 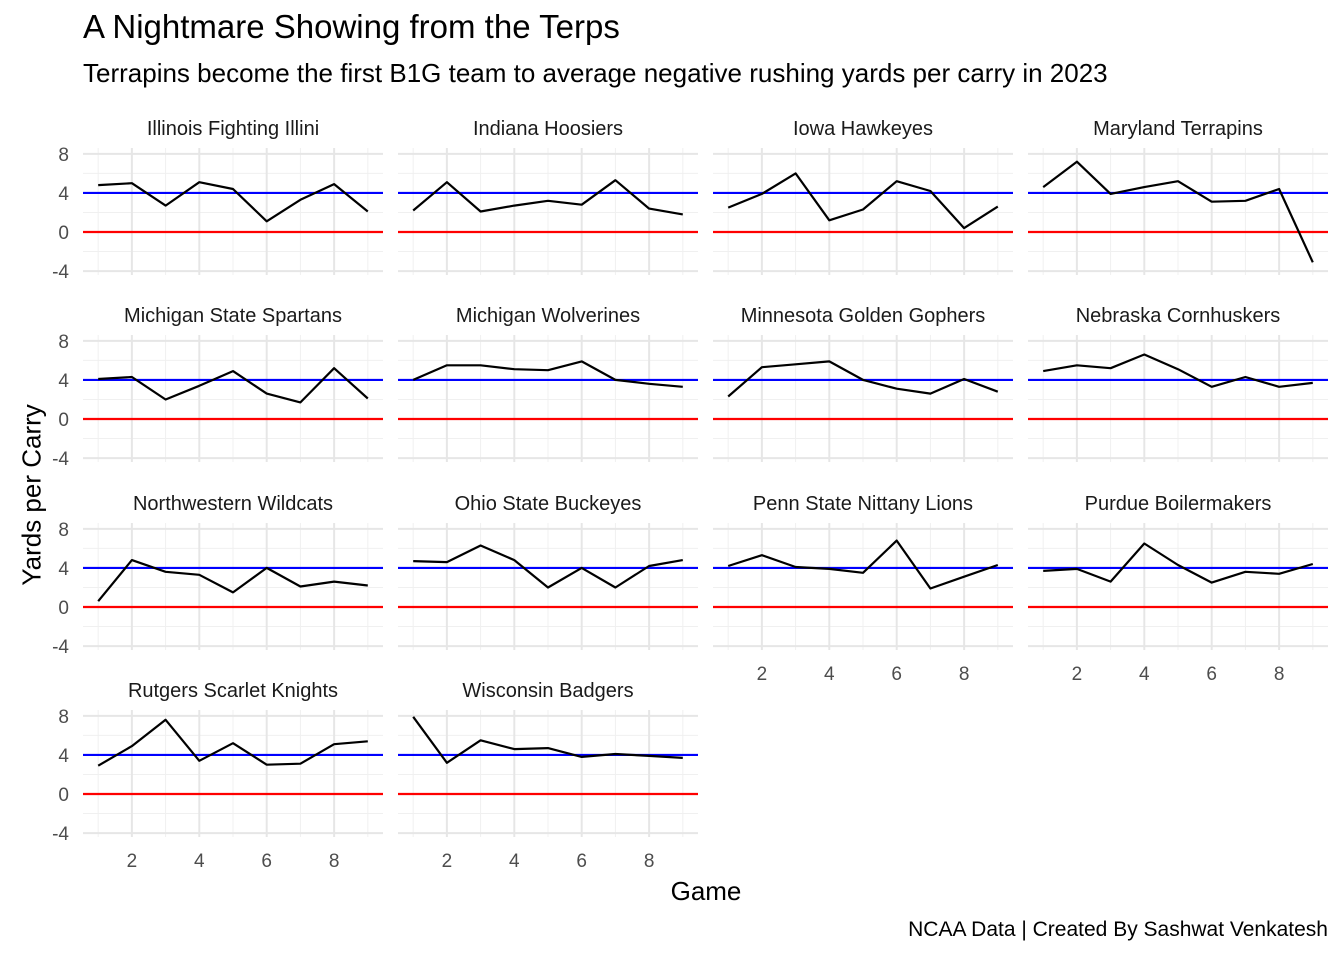 I want to click on panel-indiana-hoosiers: Indiana Hoosiers, so click(x=548, y=196).